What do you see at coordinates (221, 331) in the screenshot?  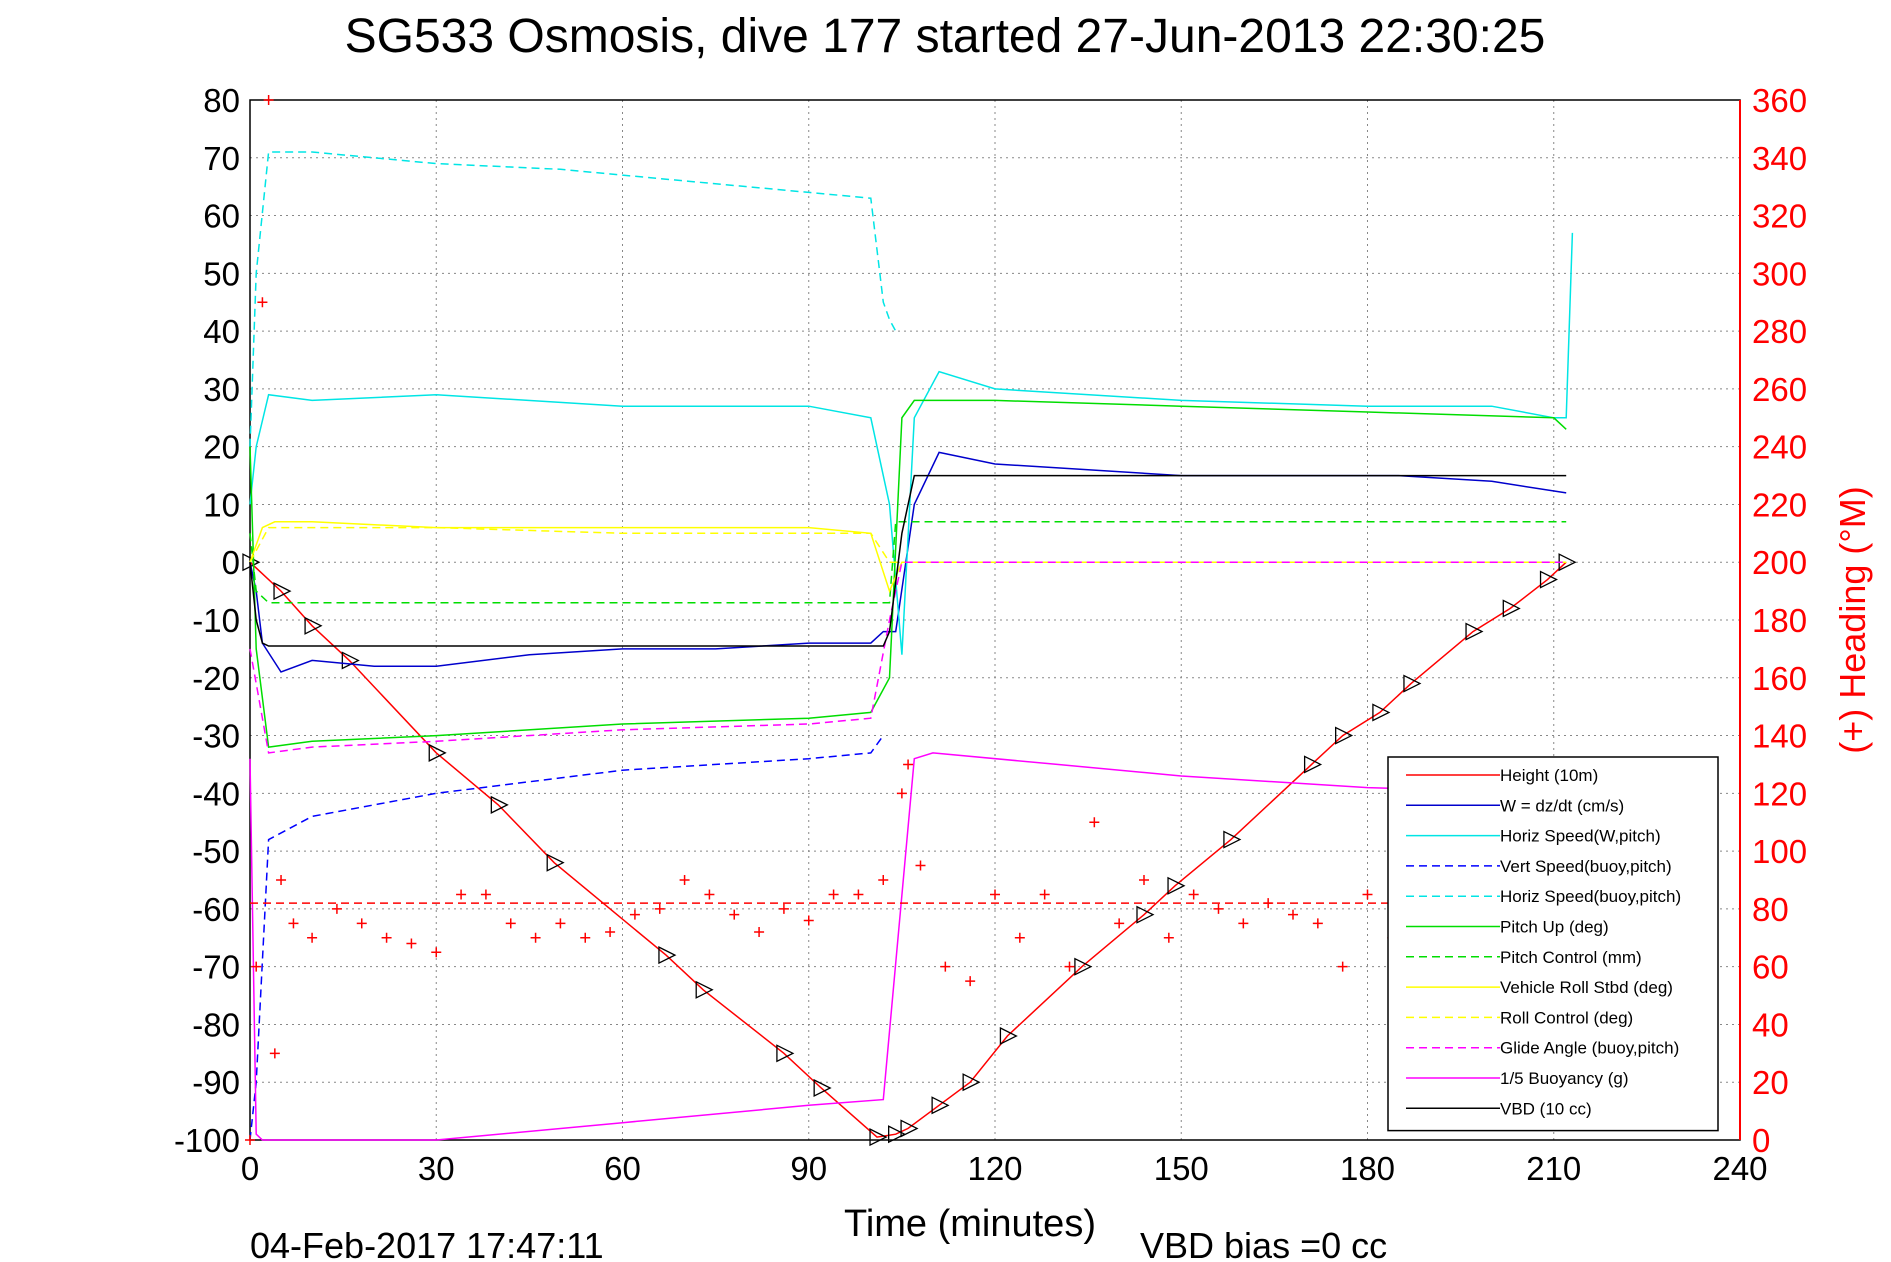 I see `y-tick-label: 40` at bounding box center [221, 331].